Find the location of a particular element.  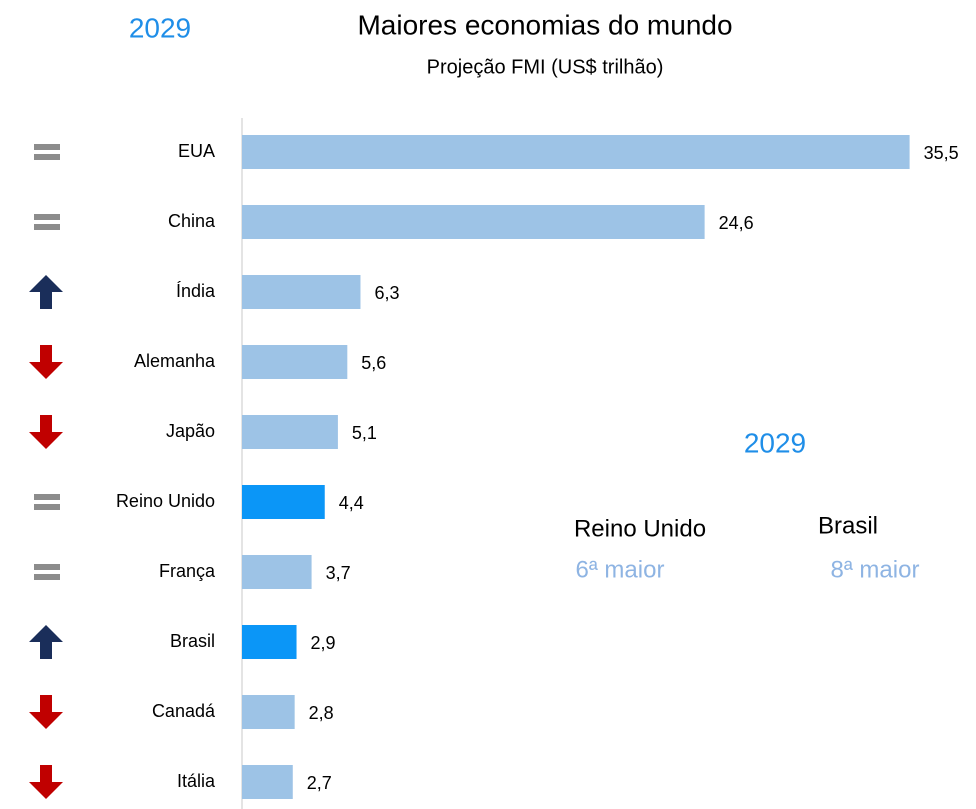

annotation: Brasil is located at coordinates (848, 525).